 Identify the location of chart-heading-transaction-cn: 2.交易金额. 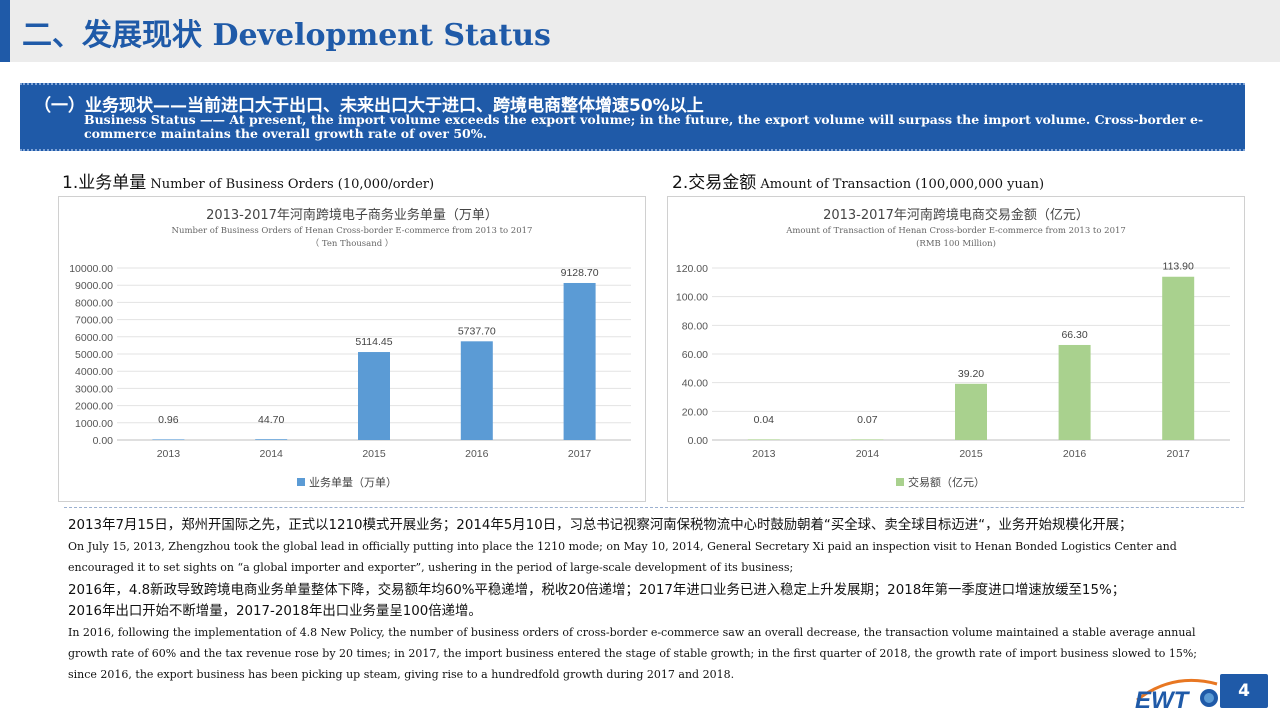
(714, 183).